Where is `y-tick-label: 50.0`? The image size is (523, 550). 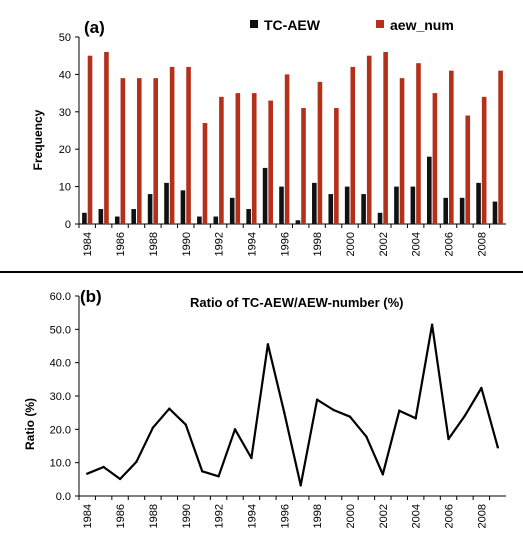 y-tick-label: 50.0 is located at coordinates (60, 330).